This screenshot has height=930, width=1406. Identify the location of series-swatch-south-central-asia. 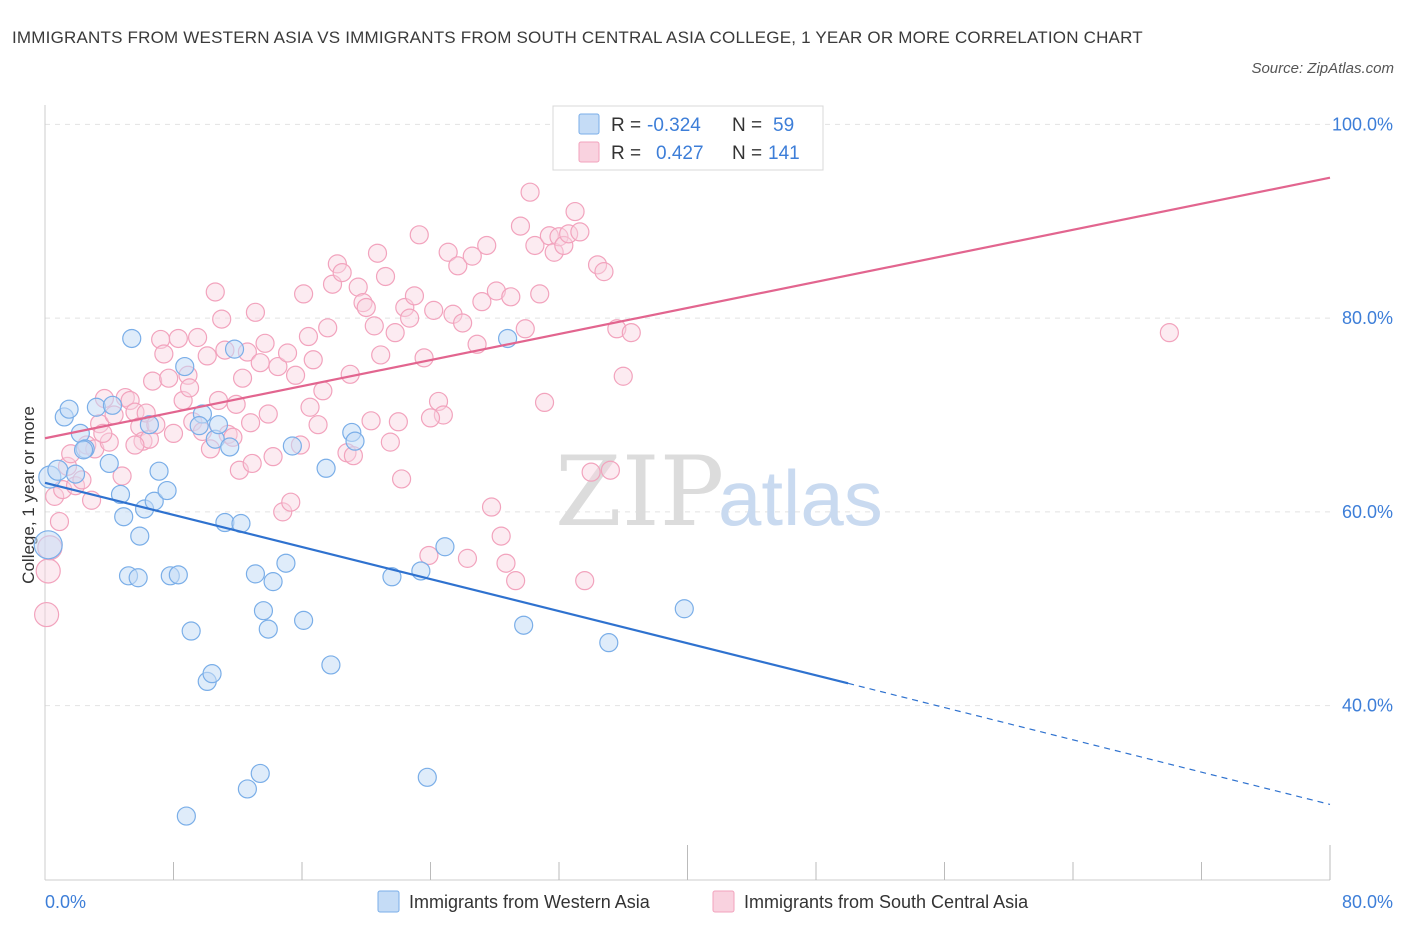
(723, 901).